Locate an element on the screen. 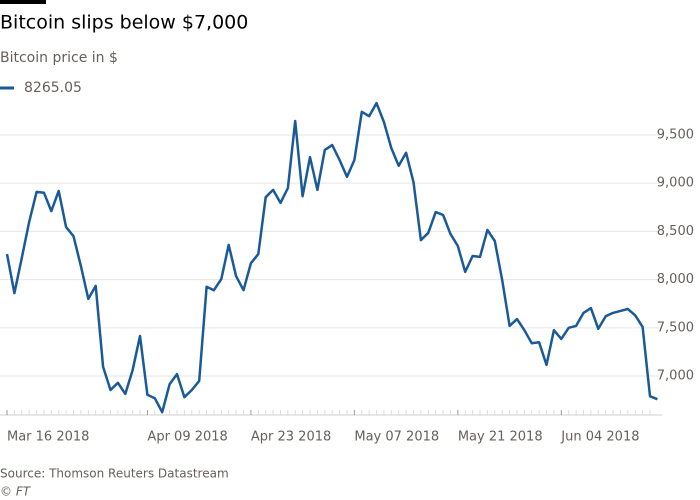 The width and height of the screenshot is (700, 500). brand-bar is located at coordinates (23, 2).